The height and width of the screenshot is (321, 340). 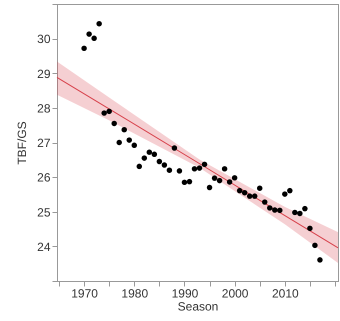 What do you see at coordinates (134, 293) in the screenshot?
I see `x-tick-label: 1980` at bounding box center [134, 293].